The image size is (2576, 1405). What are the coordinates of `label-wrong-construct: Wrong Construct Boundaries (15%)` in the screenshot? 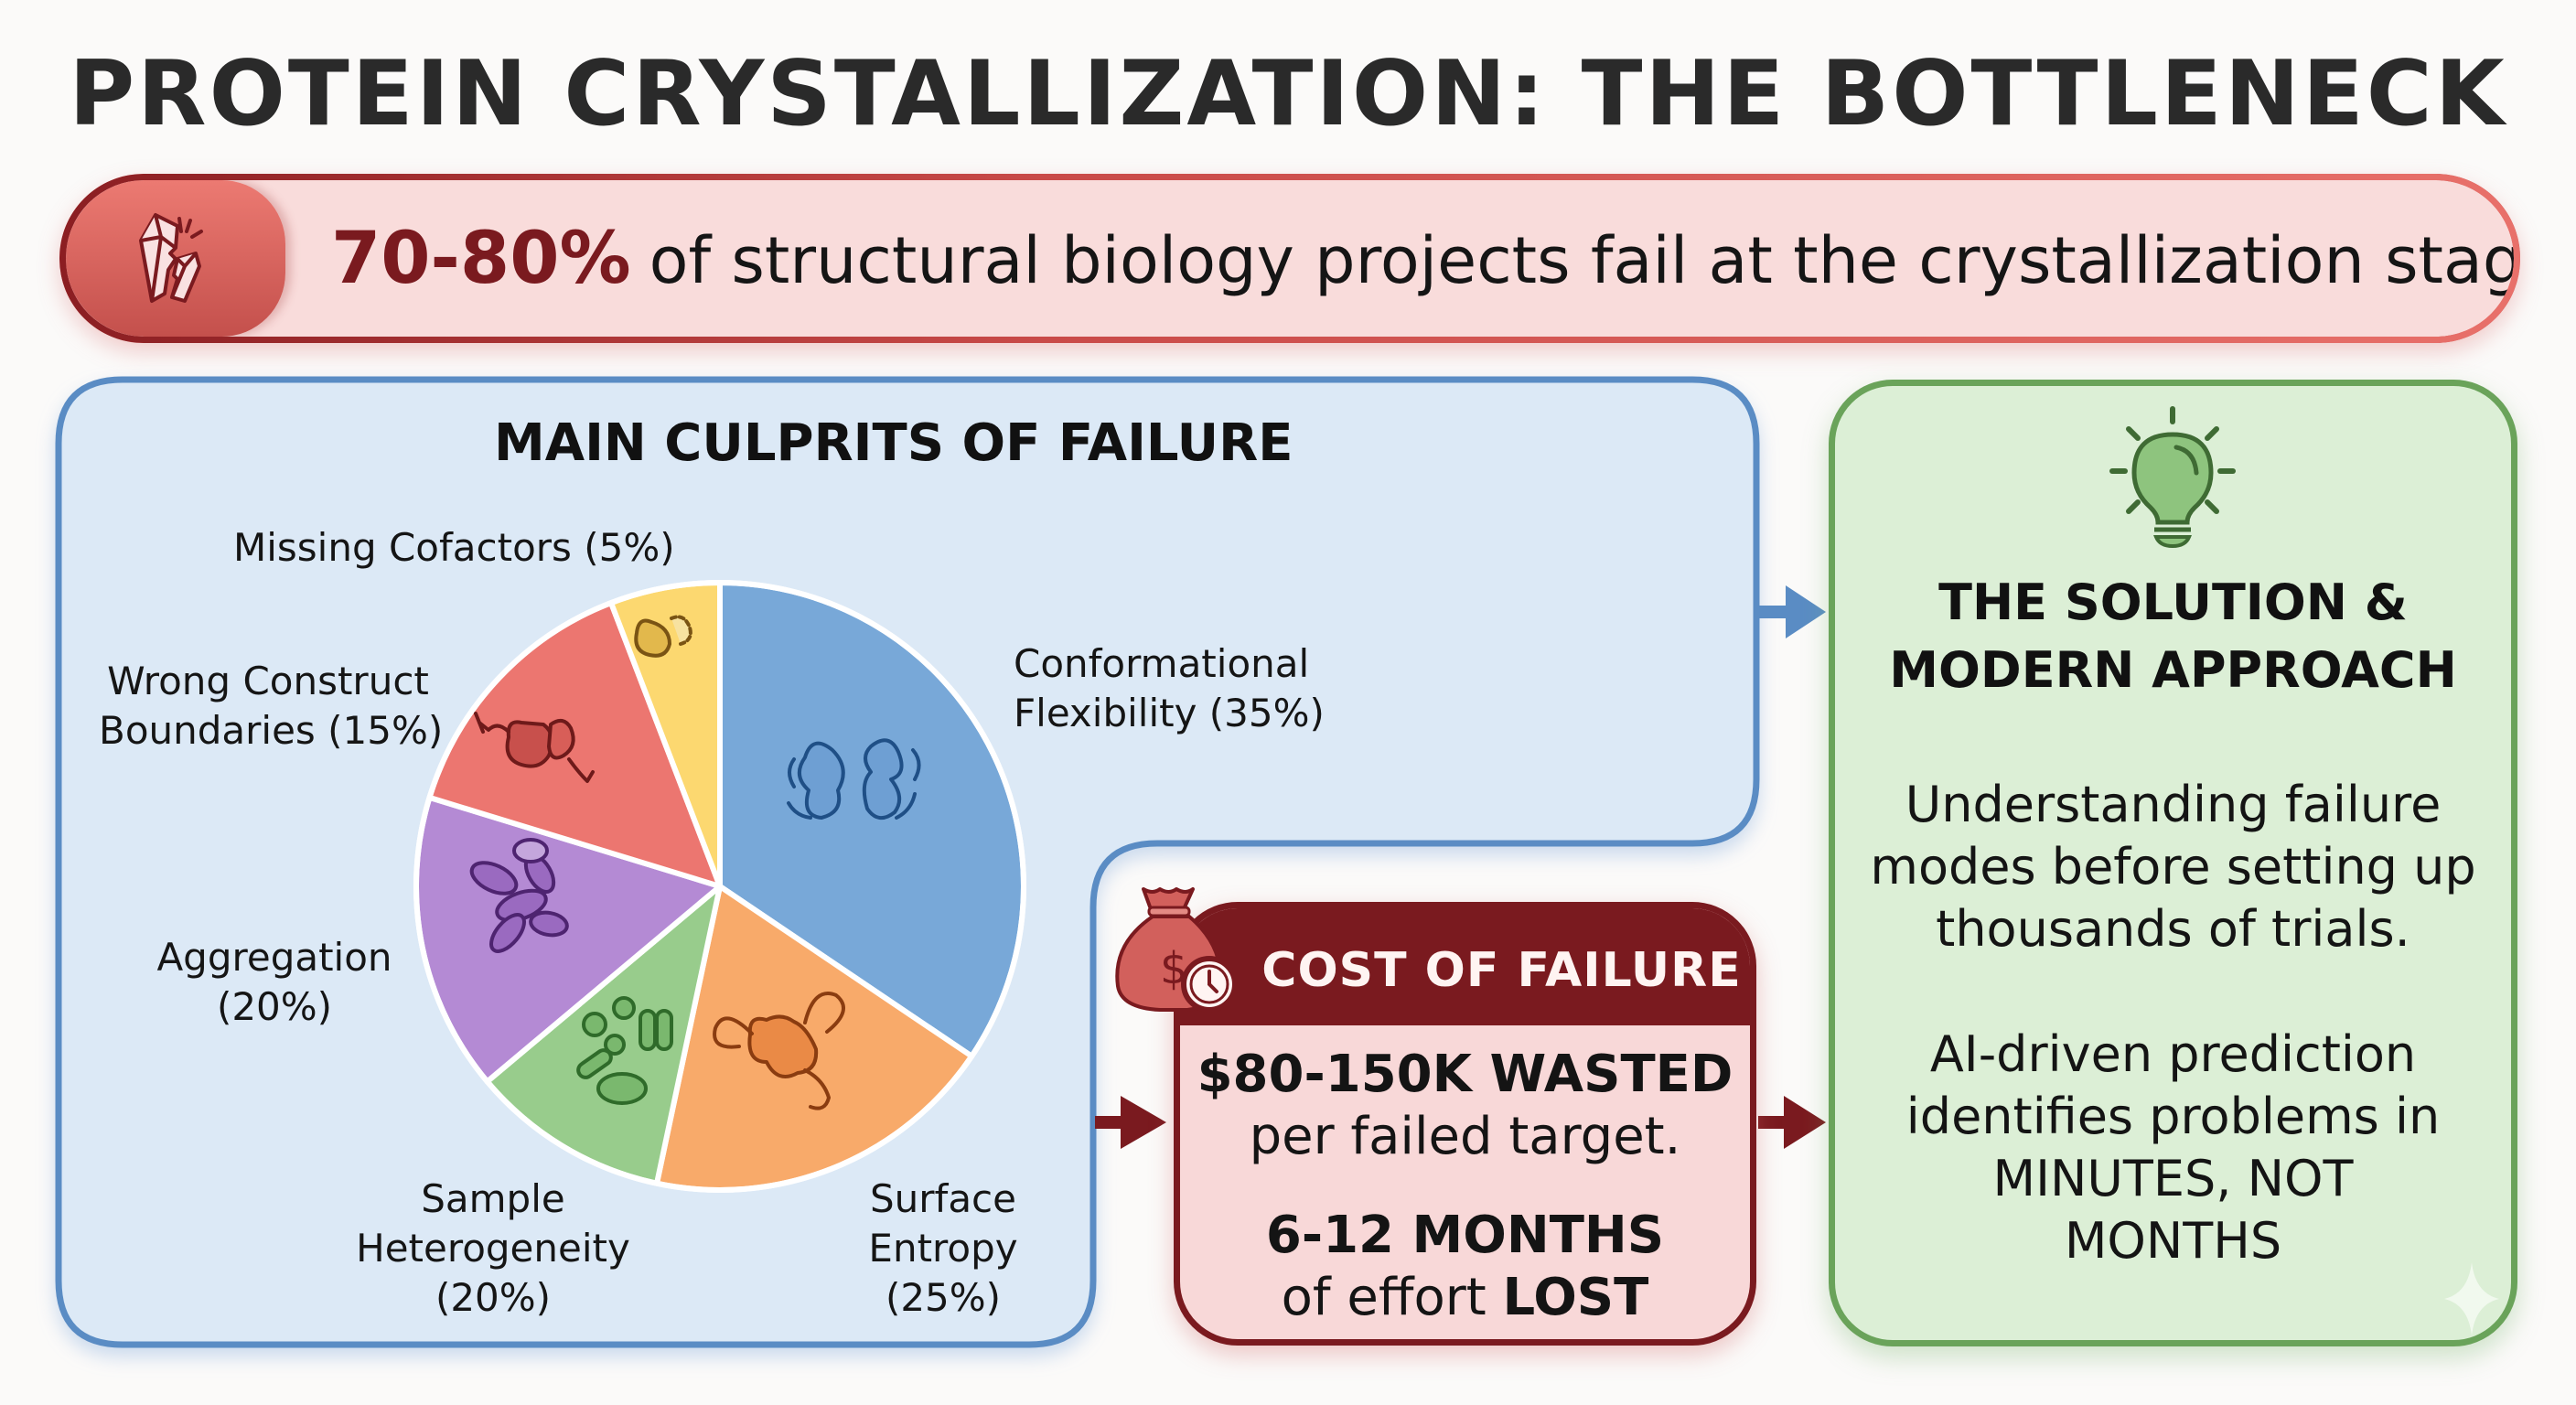 It's located at (272, 706).